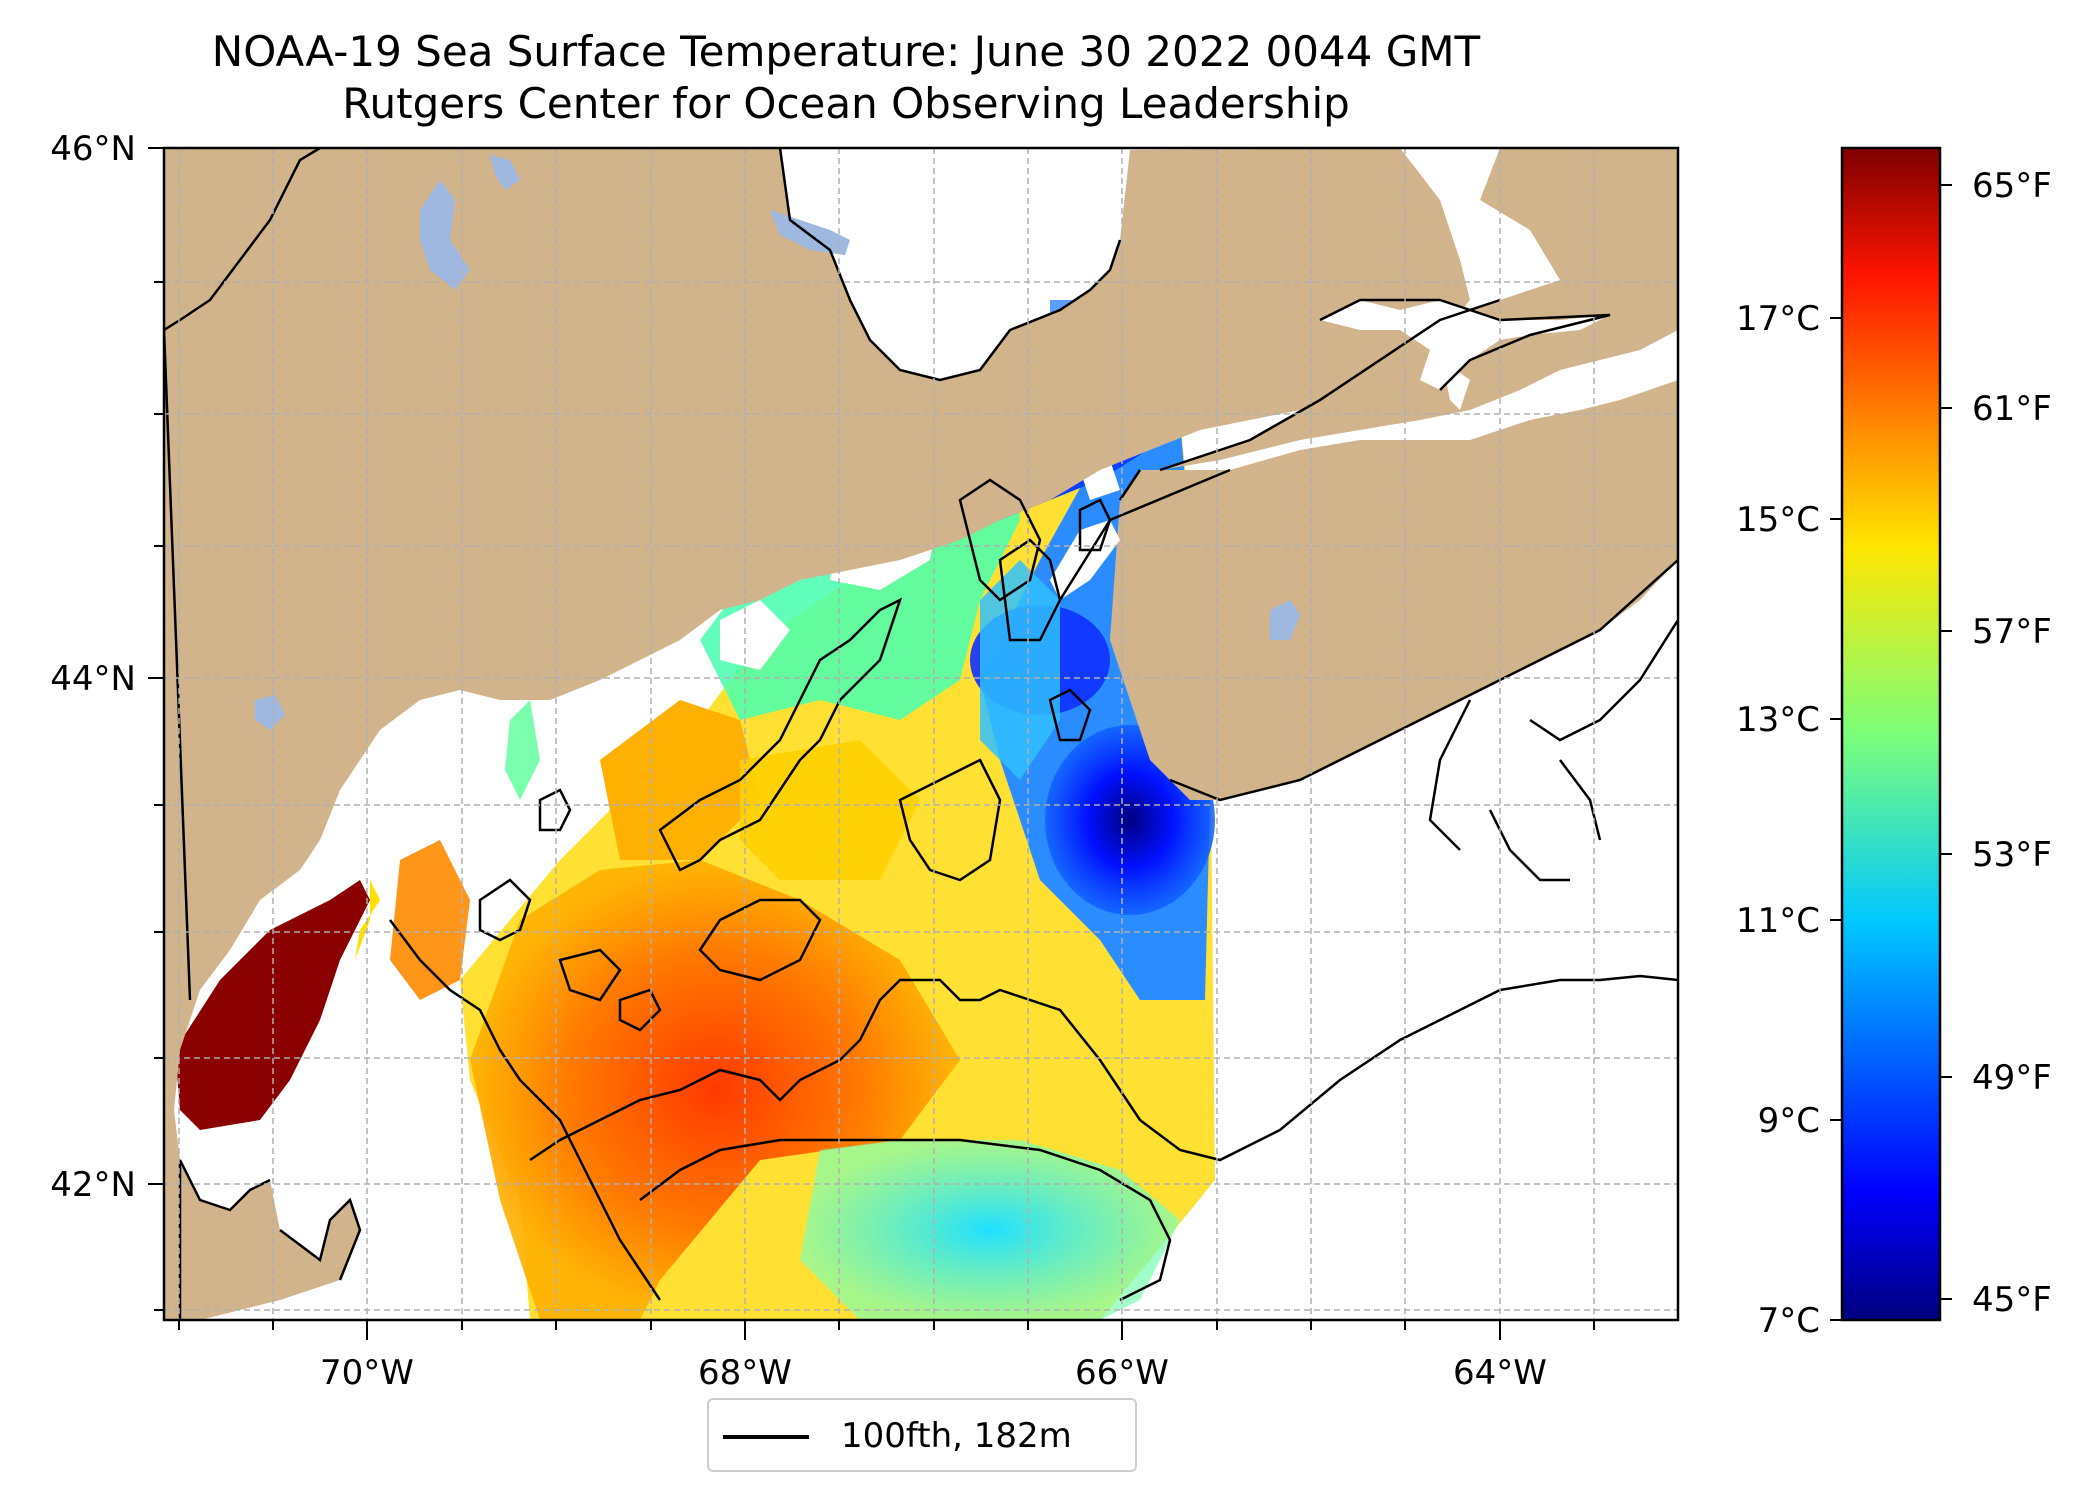 The height and width of the screenshot is (1503, 2096). What do you see at coordinates (1778, 921) in the screenshot?
I see `celsius-tick-label: 11°C` at bounding box center [1778, 921].